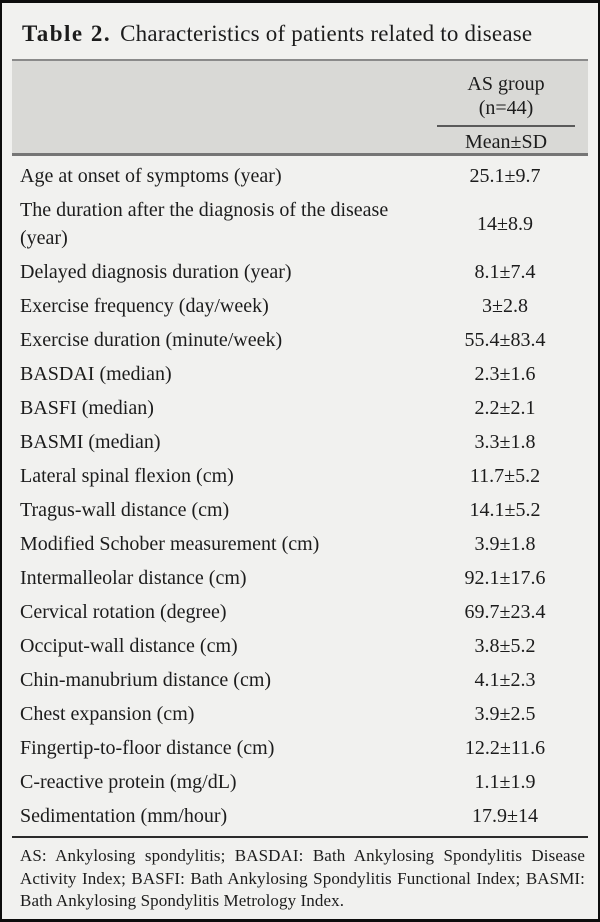  Describe the element at coordinates (300, 578) in the screenshot. I see `table-row: Intermalleolar distance (cm) 92.1±17.6` at that location.